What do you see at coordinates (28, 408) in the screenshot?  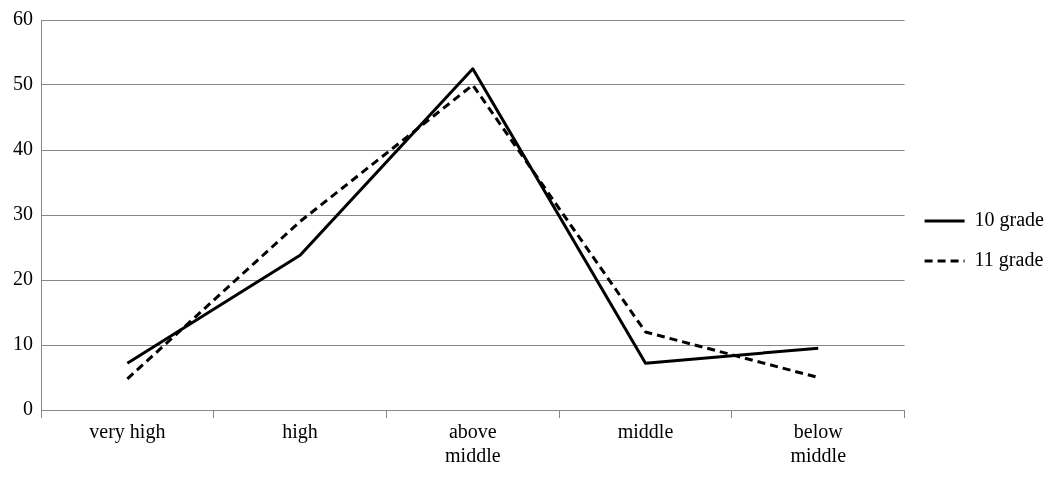 I see `y-tick-label: 0` at bounding box center [28, 408].